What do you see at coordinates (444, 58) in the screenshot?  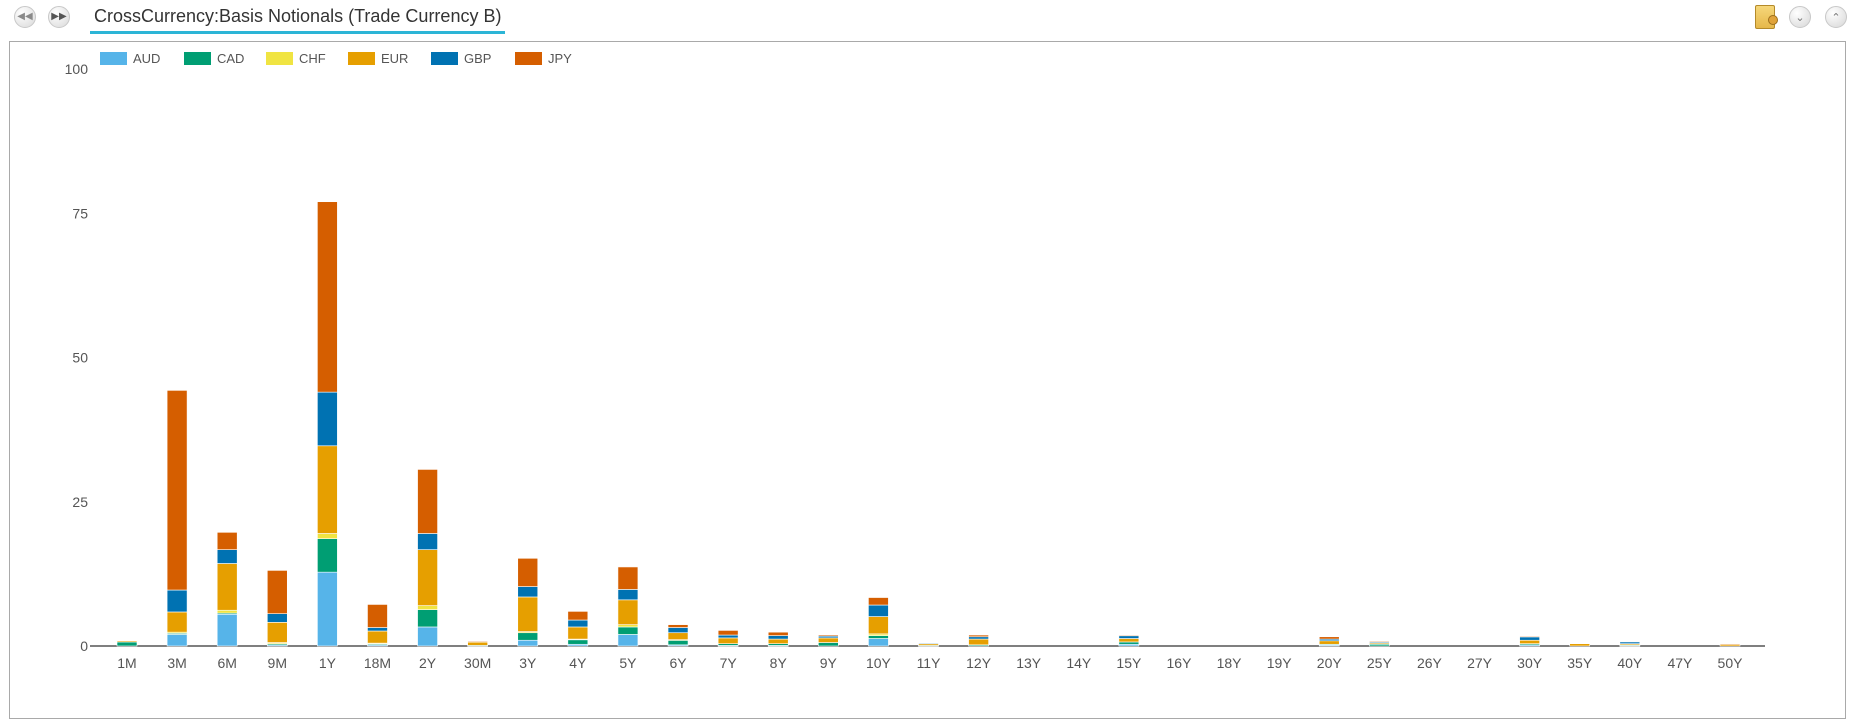 I see `legend-swatch-gbp` at bounding box center [444, 58].